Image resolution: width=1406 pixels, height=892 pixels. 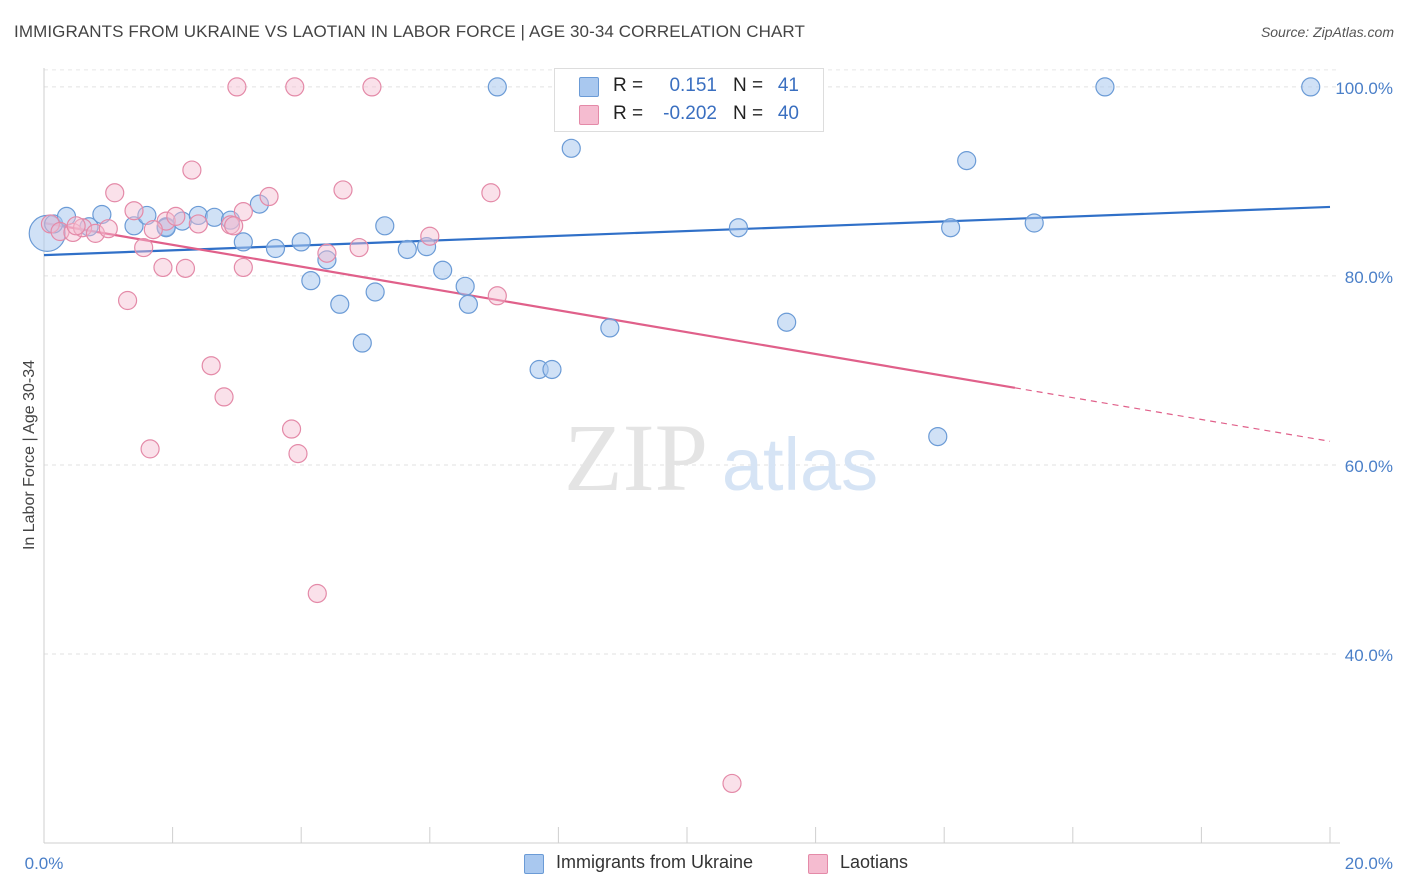 I want to click on watermark: ZIP atlas, so click(x=721, y=457).